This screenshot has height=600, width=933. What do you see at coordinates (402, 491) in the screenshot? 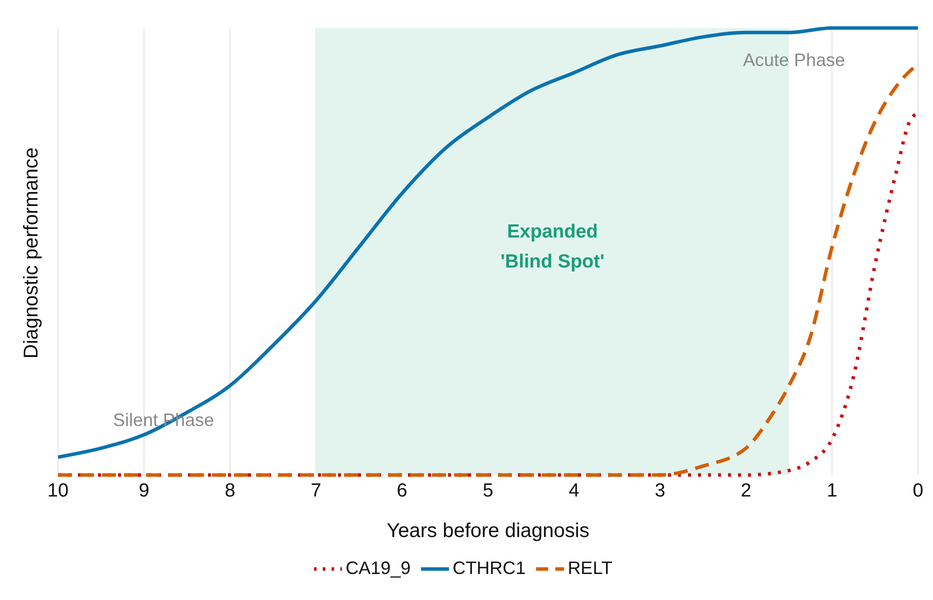
I see `x-tick-label: 6` at bounding box center [402, 491].